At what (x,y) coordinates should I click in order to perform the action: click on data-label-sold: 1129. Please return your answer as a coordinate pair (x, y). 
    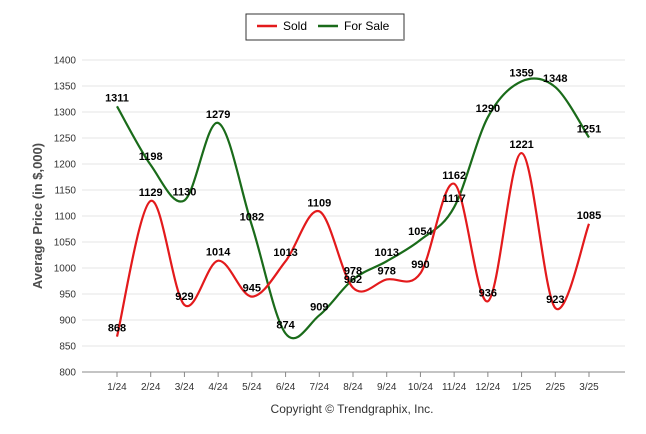
    Looking at the image, I should click on (151, 193).